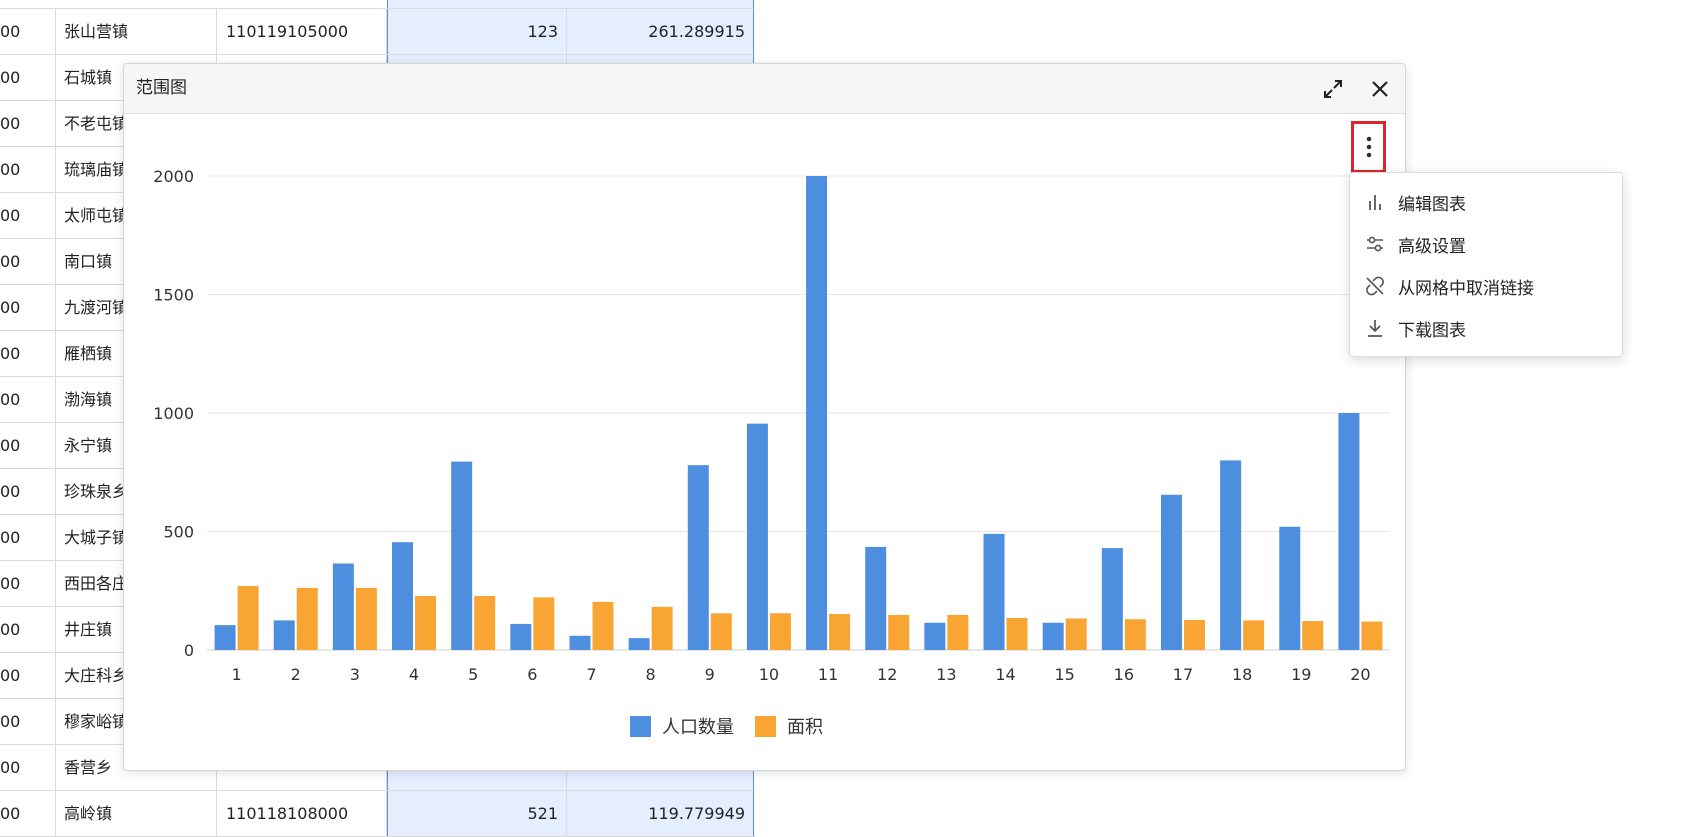  I want to click on x-tick-label: 2, so click(296, 674).